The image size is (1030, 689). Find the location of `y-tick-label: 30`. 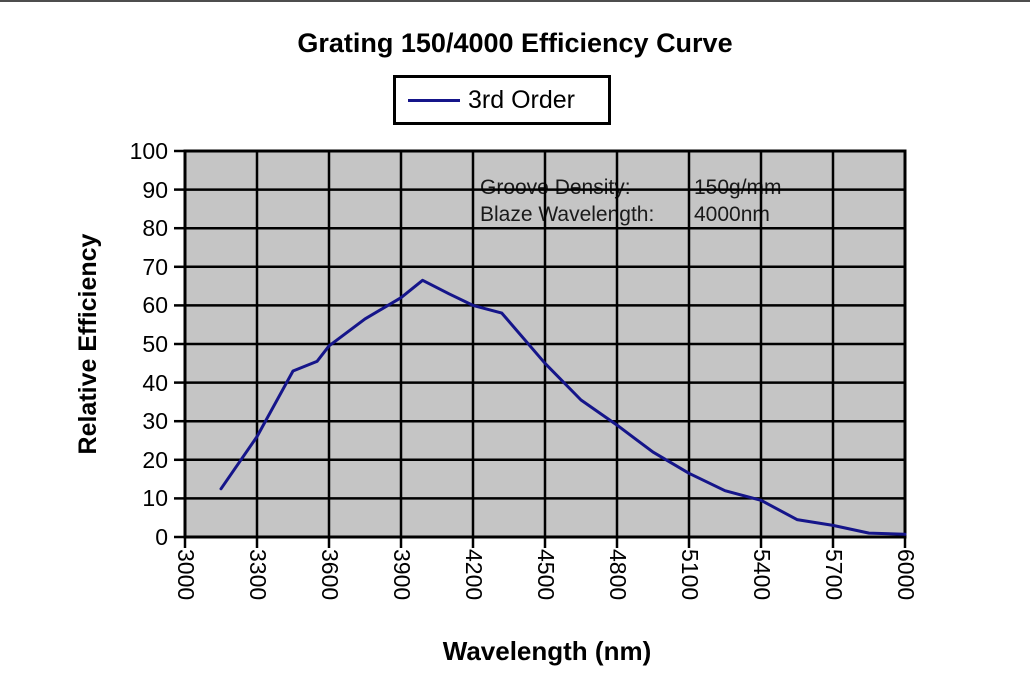

y-tick-label: 30 is located at coordinates (155, 421).